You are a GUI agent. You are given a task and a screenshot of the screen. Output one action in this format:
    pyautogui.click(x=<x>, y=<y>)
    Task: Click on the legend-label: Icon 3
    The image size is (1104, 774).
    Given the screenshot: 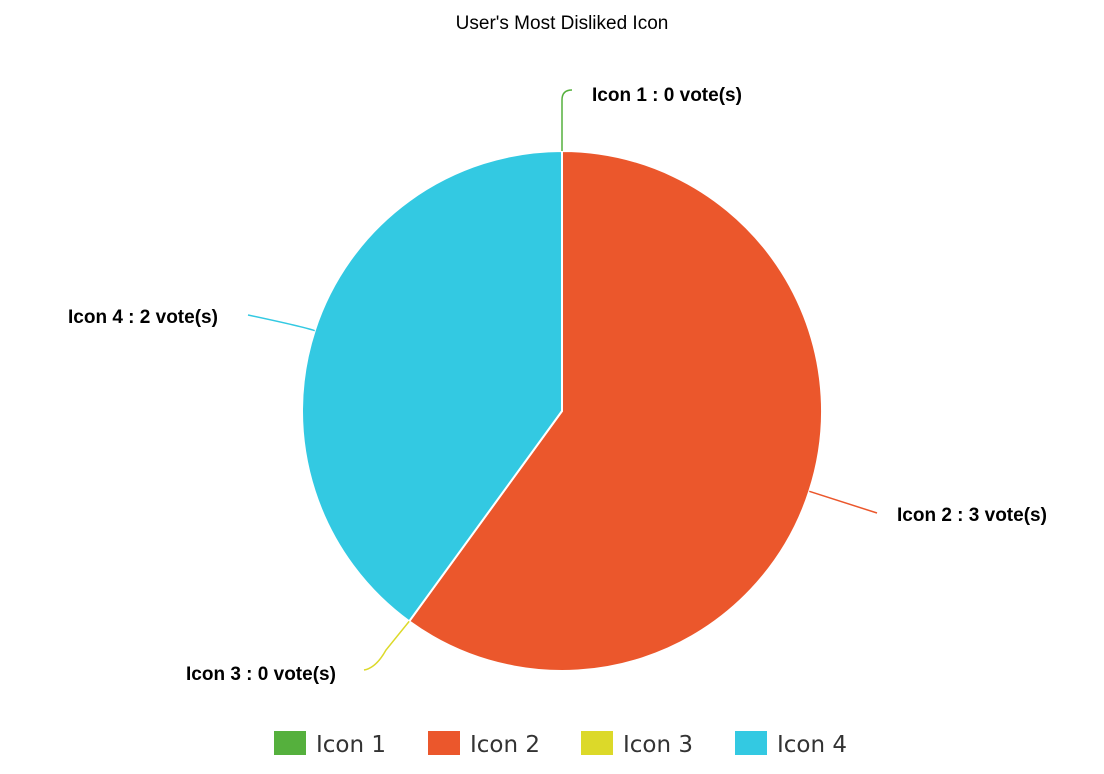 What is the action you would take?
    pyautogui.click(x=658, y=745)
    